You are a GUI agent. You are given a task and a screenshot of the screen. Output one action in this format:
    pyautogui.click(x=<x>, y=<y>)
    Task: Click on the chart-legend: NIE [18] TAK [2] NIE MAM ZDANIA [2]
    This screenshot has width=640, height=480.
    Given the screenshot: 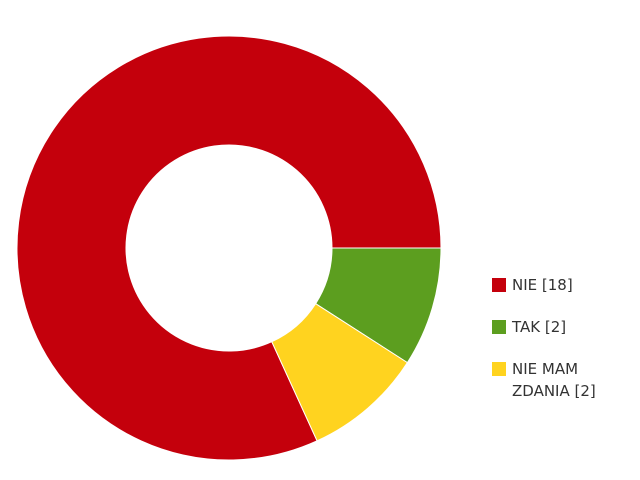 What is the action you would take?
    pyautogui.click(x=562, y=348)
    